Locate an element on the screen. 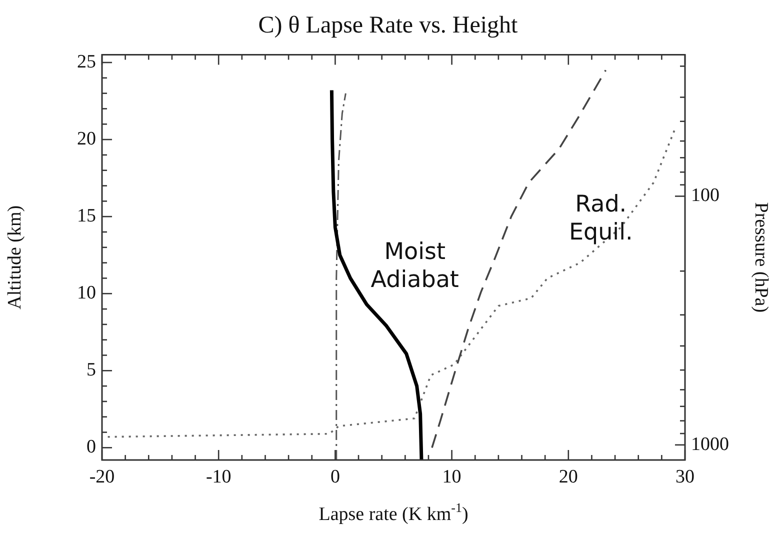 The image size is (776, 534). y-tick-label: 25 is located at coordinates (86, 61).